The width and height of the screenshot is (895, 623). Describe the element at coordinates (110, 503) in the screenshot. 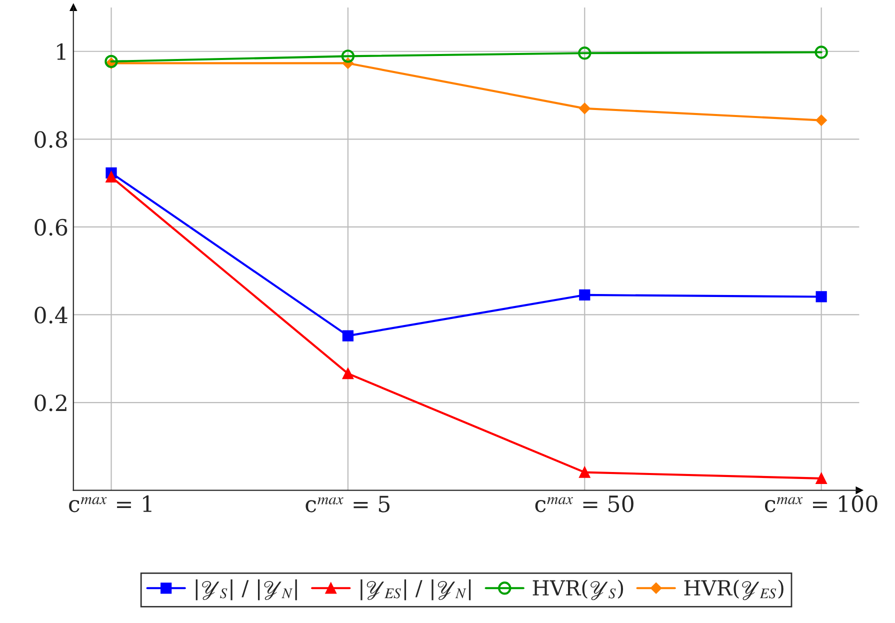

I see `x-tick-label: c$^{max}$ = 1` at that location.